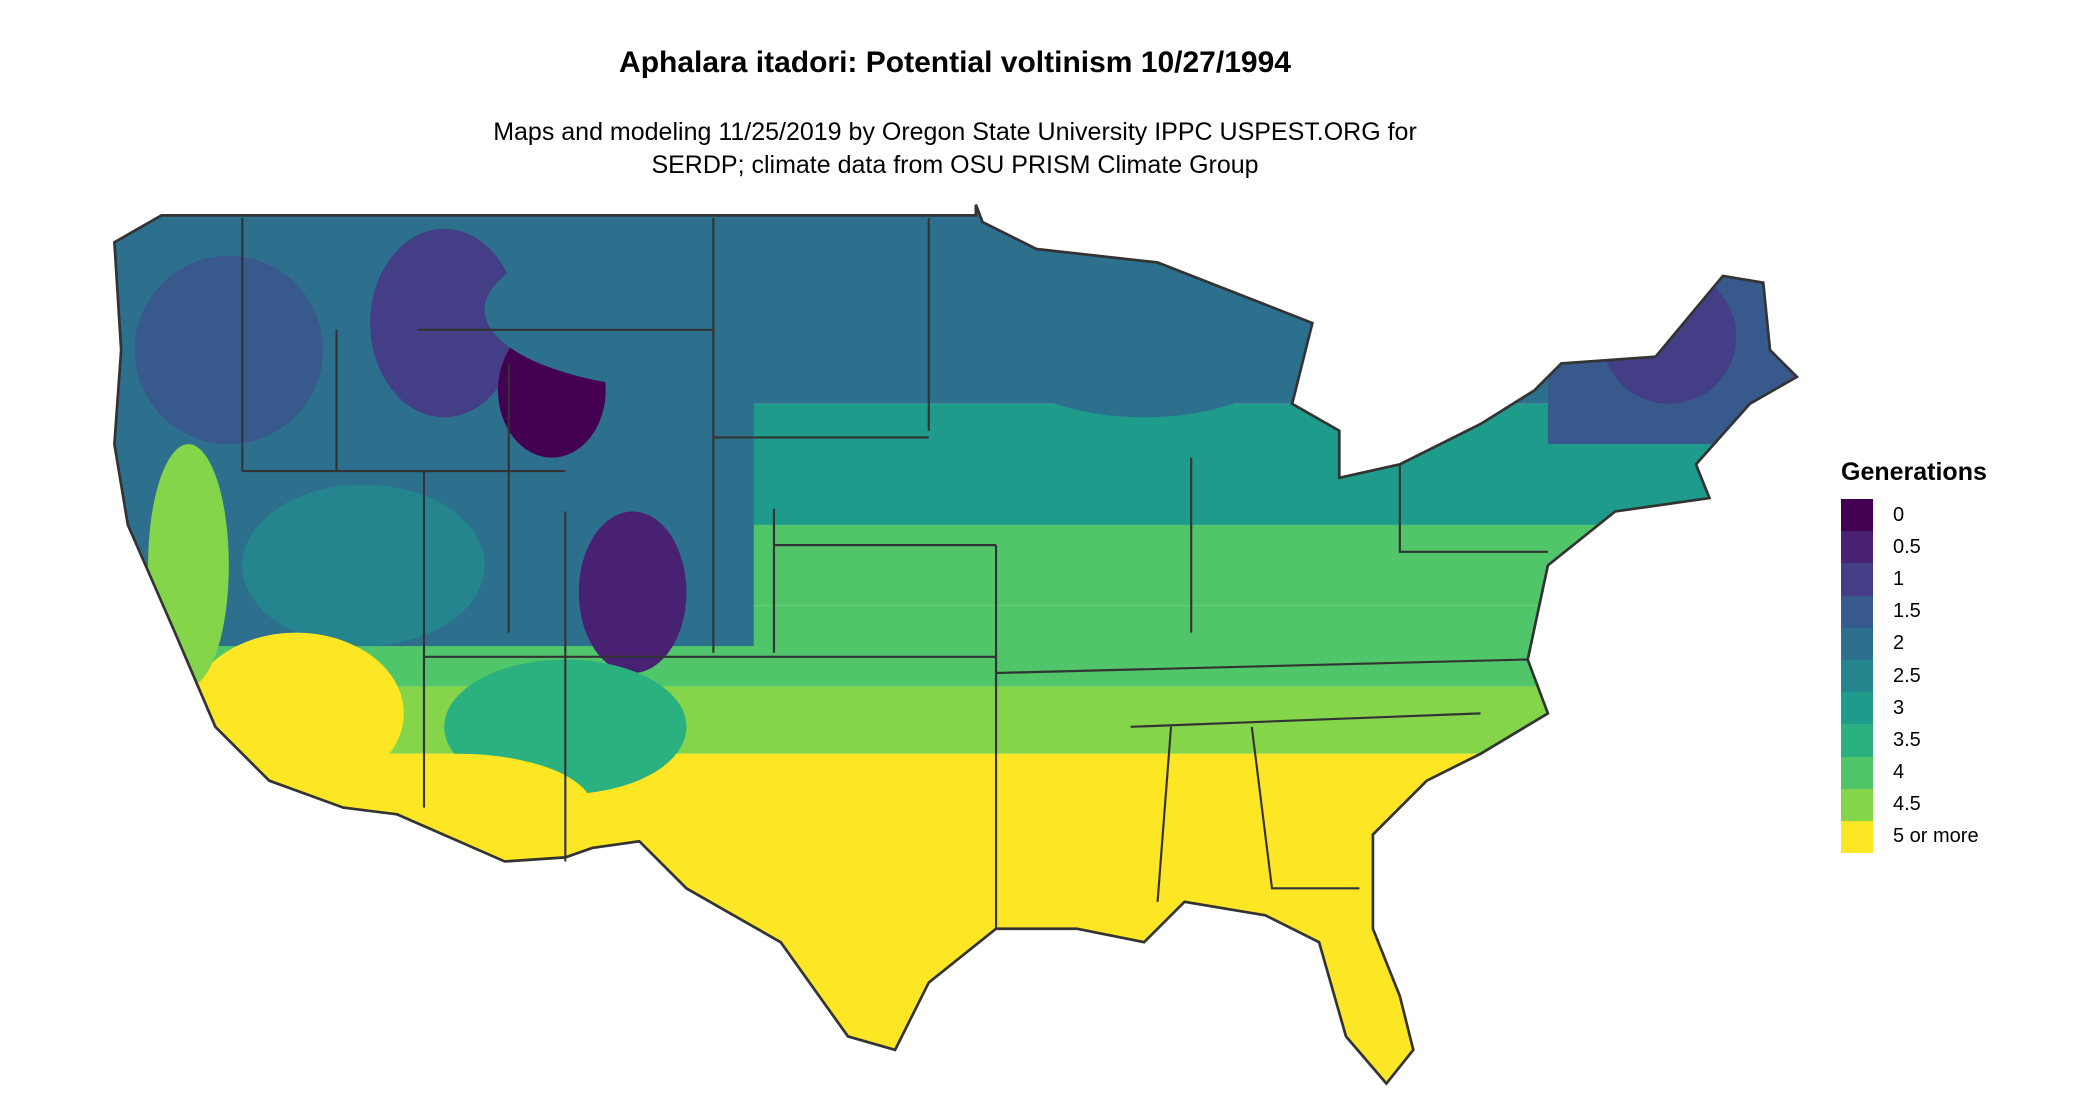  I want to click on newengland-zone, so click(1669, 336).